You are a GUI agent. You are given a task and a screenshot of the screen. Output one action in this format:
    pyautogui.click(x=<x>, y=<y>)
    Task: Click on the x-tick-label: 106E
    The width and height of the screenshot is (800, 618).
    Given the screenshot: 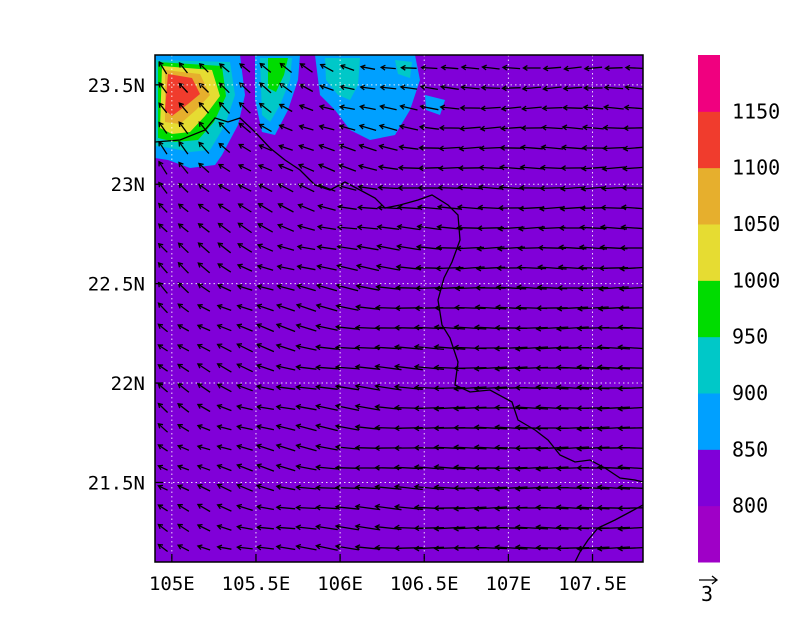 What is the action you would take?
    pyautogui.click(x=340, y=584)
    